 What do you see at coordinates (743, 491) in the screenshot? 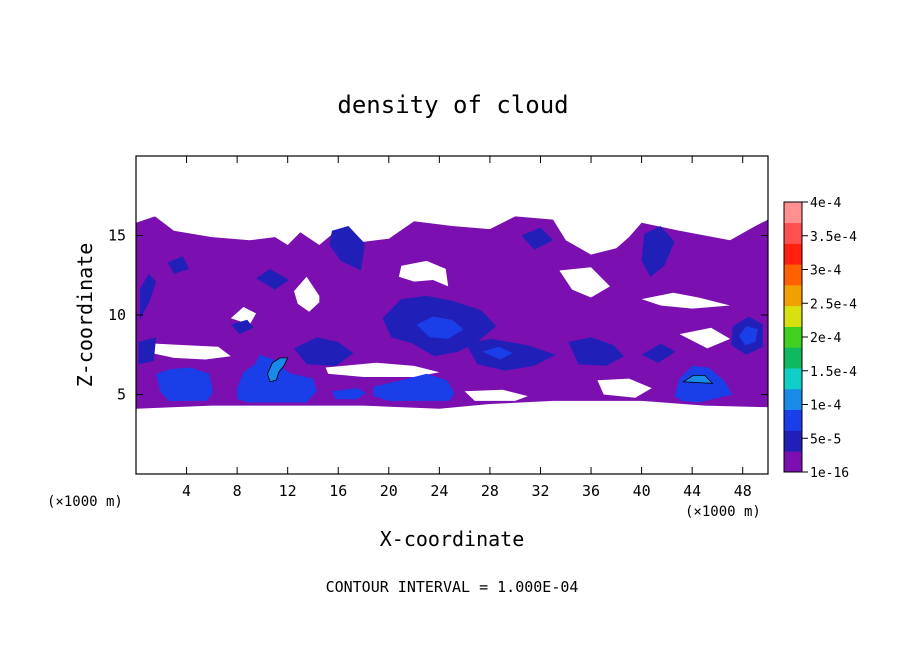
I see `x-tick-label: 48` at bounding box center [743, 491].